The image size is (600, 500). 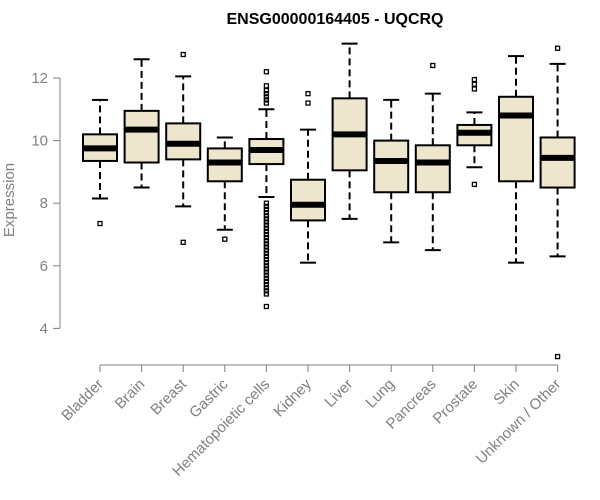 I want to click on y-tick-label: 12, so click(x=39, y=78).